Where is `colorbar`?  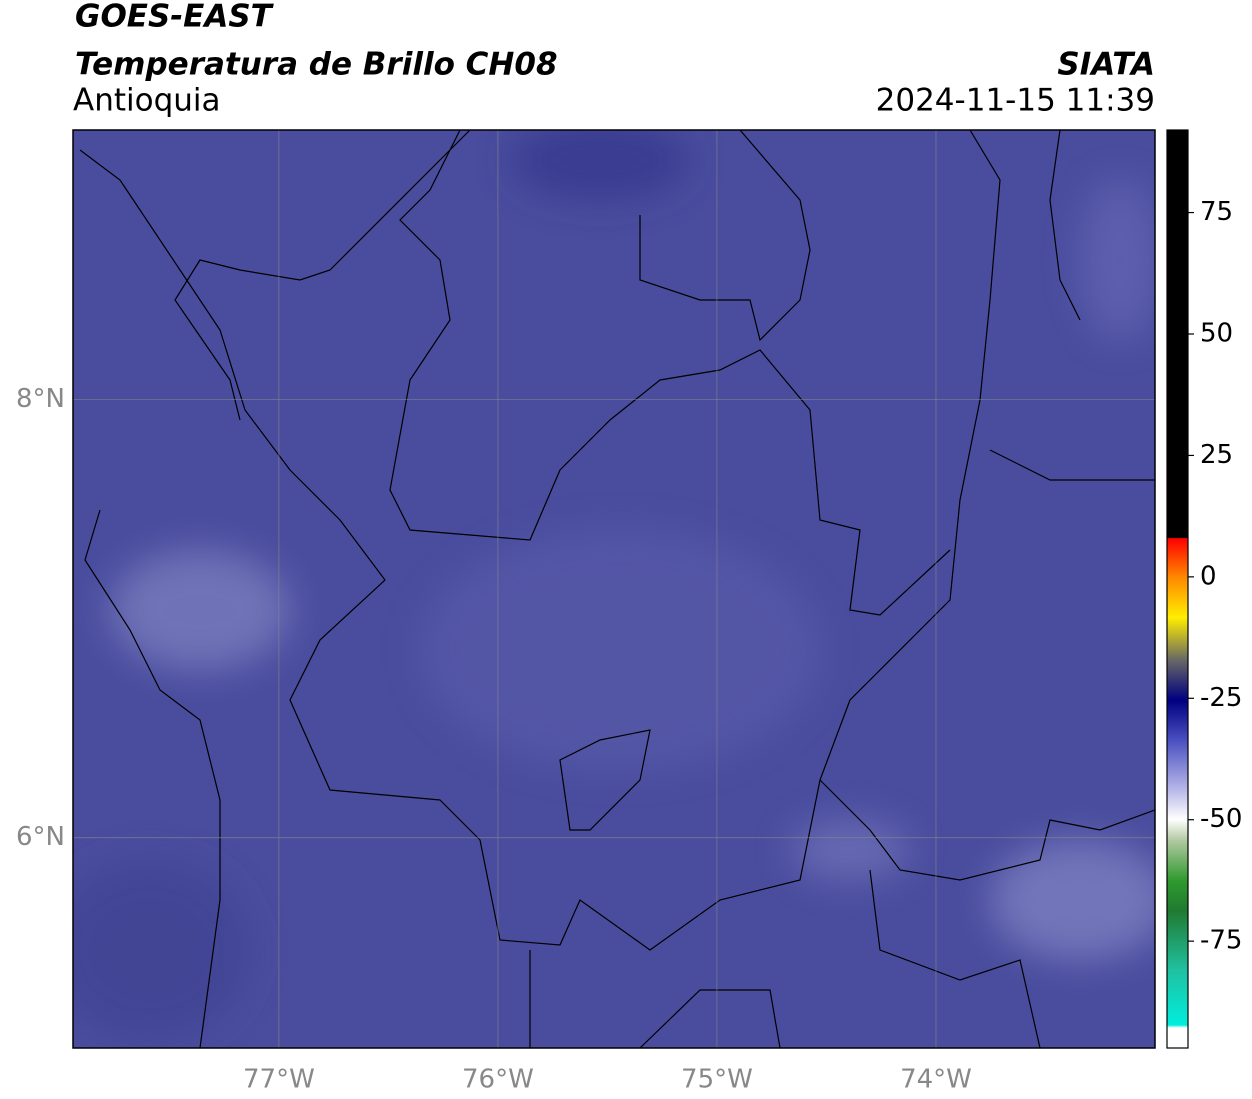
colorbar is located at coordinates (1177, 589).